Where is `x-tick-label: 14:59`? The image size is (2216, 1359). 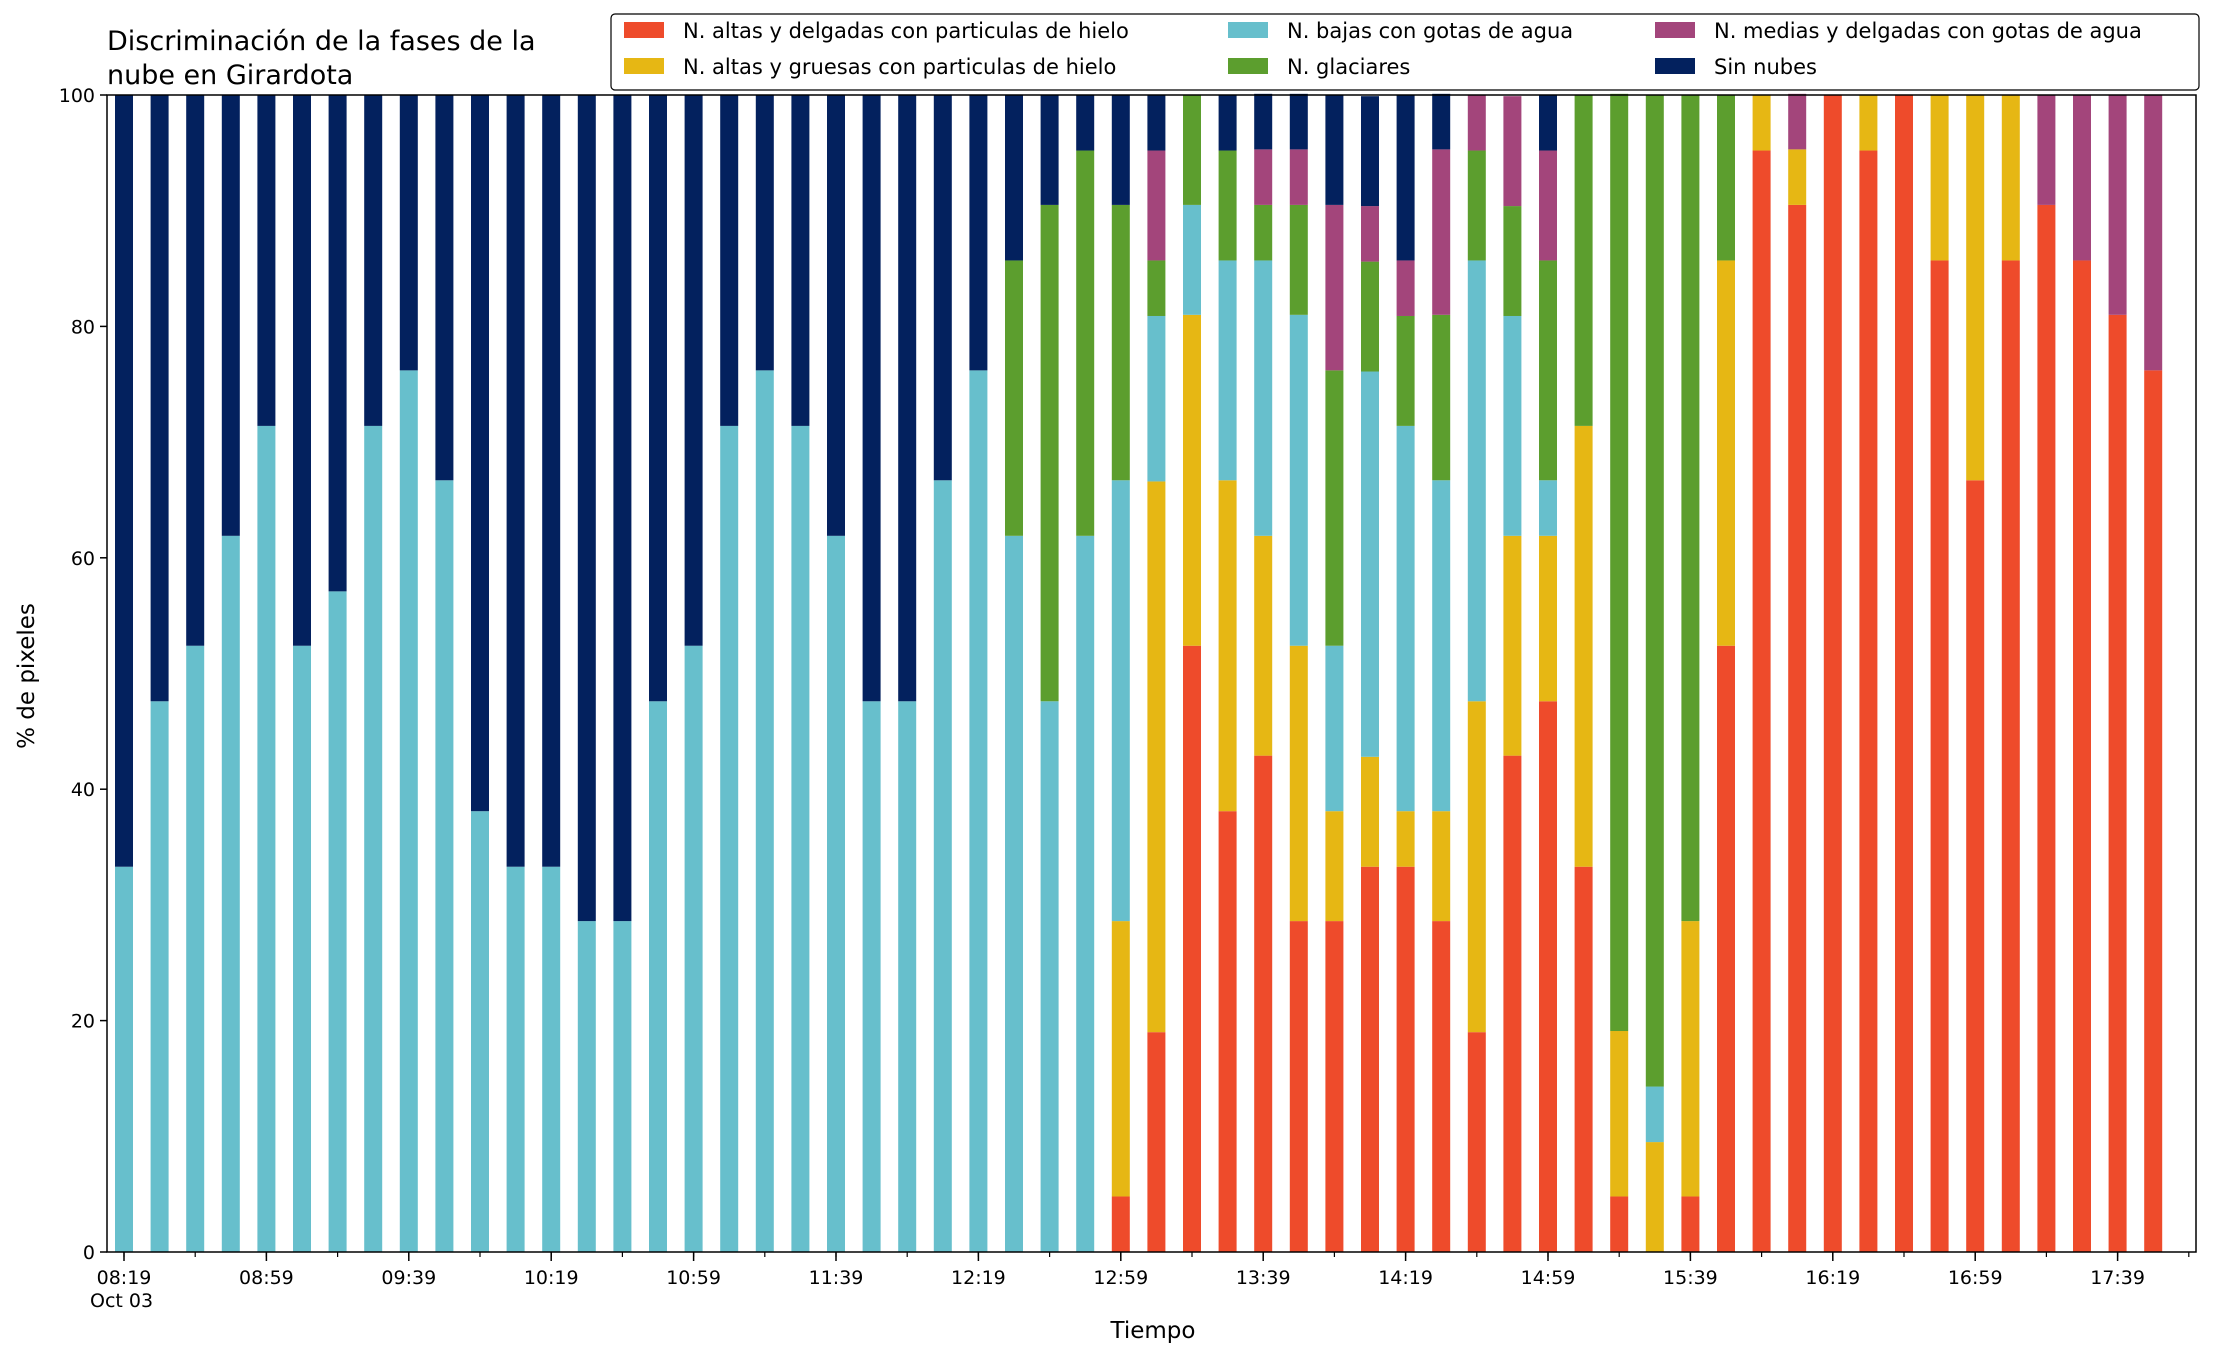
x-tick-label: 14:59 is located at coordinates (1548, 1278).